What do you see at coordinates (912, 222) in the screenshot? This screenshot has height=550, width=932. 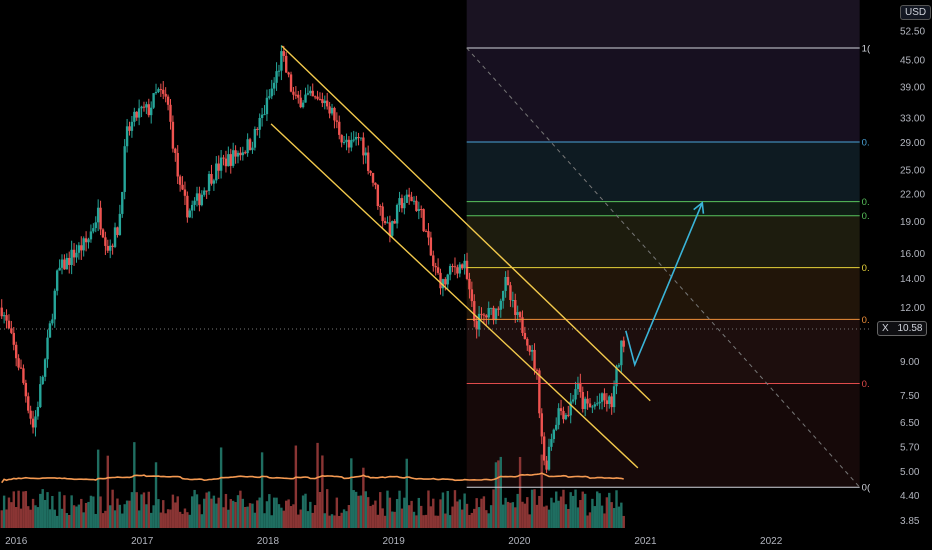 I see `price-tick-label: 19.00` at bounding box center [912, 222].